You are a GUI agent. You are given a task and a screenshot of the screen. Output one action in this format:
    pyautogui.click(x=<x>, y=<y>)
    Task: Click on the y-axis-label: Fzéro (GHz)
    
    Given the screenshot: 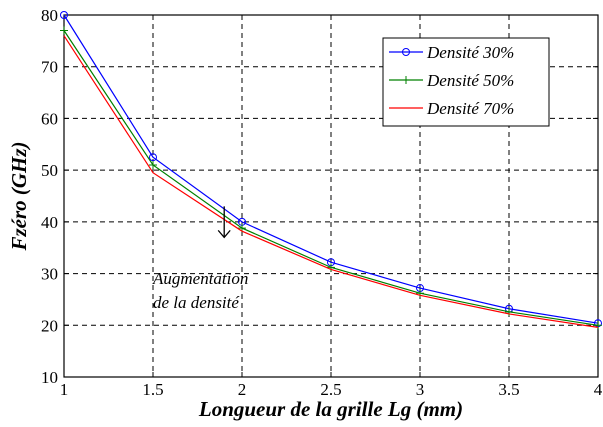 What is the action you would take?
    pyautogui.click(x=19, y=196)
    